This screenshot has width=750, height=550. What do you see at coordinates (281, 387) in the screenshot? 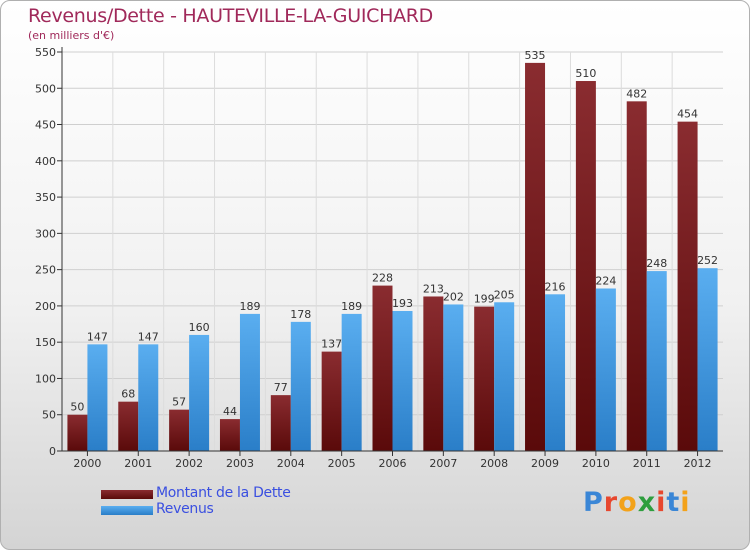
I see `data-label-dette-2004: 77` at bounding box center [281, 387].